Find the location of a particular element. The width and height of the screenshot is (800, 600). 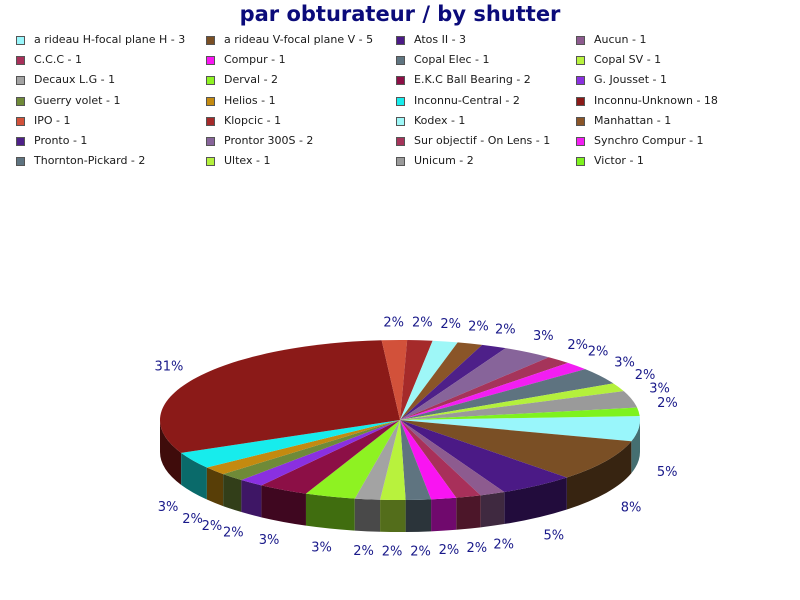

legend-label: Copal SV - 1 is located at coordinates (628, 60).